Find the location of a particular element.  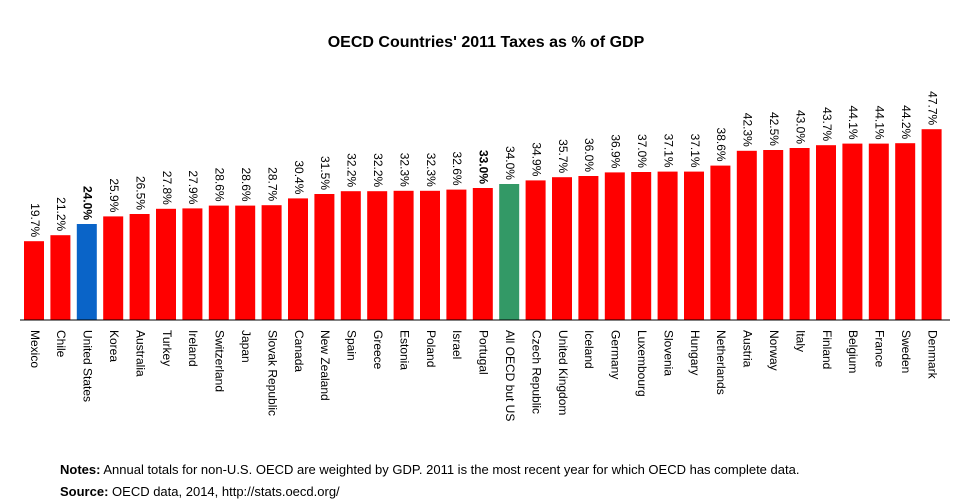

value-label: 34.9% is located at coordinates (536, 159).